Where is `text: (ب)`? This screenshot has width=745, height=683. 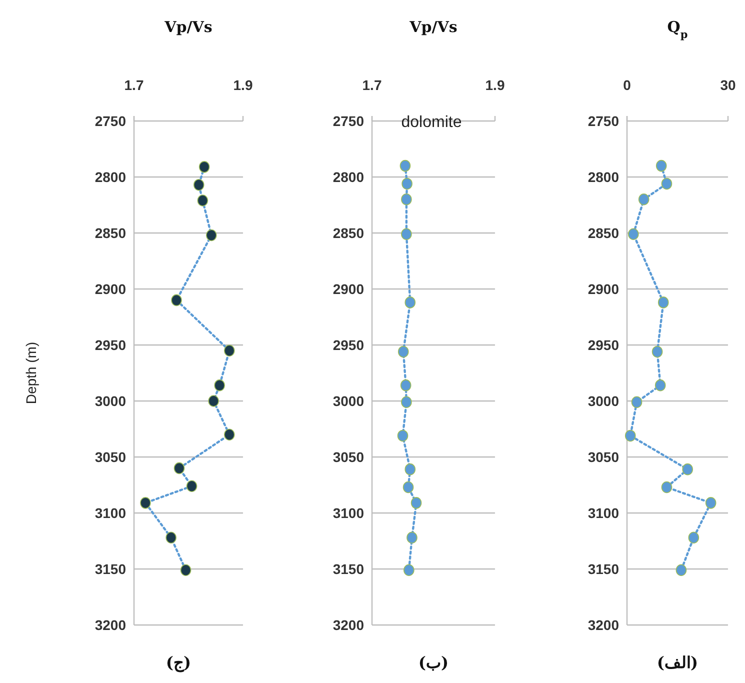 text: (ب) is located at coordinates (433, 662).